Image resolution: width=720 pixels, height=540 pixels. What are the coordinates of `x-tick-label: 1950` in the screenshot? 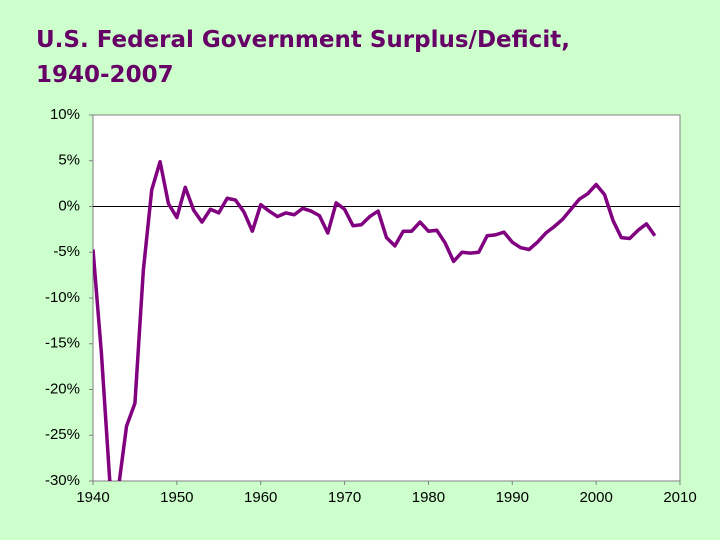 It's located at (176, 497).